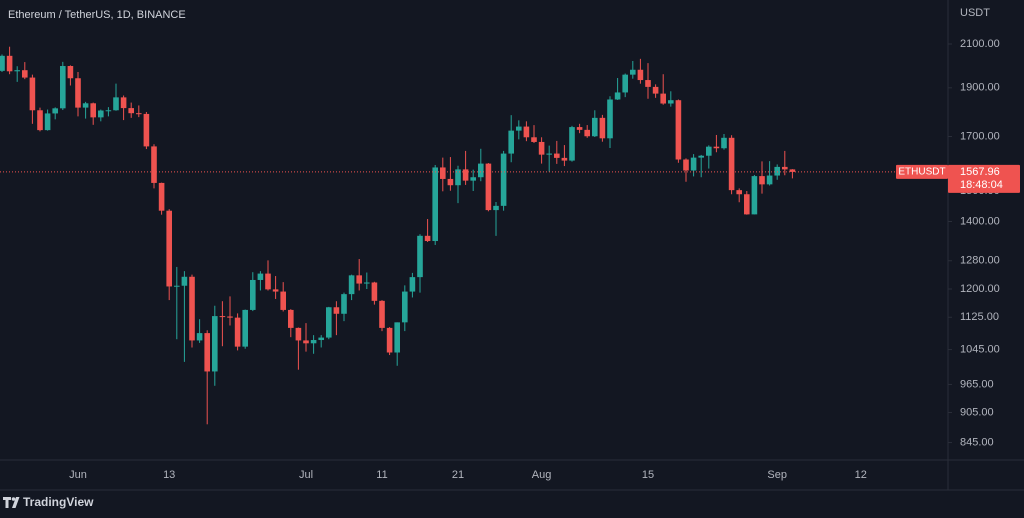  I want to click on price-tag, so click(984, 178).